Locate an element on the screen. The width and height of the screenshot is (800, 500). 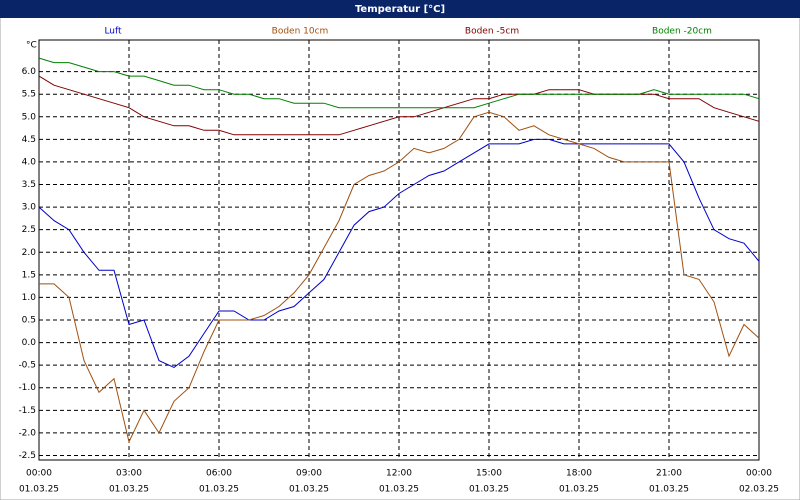
y-tick-label: 5.5 is located at coordinates (29, 95).